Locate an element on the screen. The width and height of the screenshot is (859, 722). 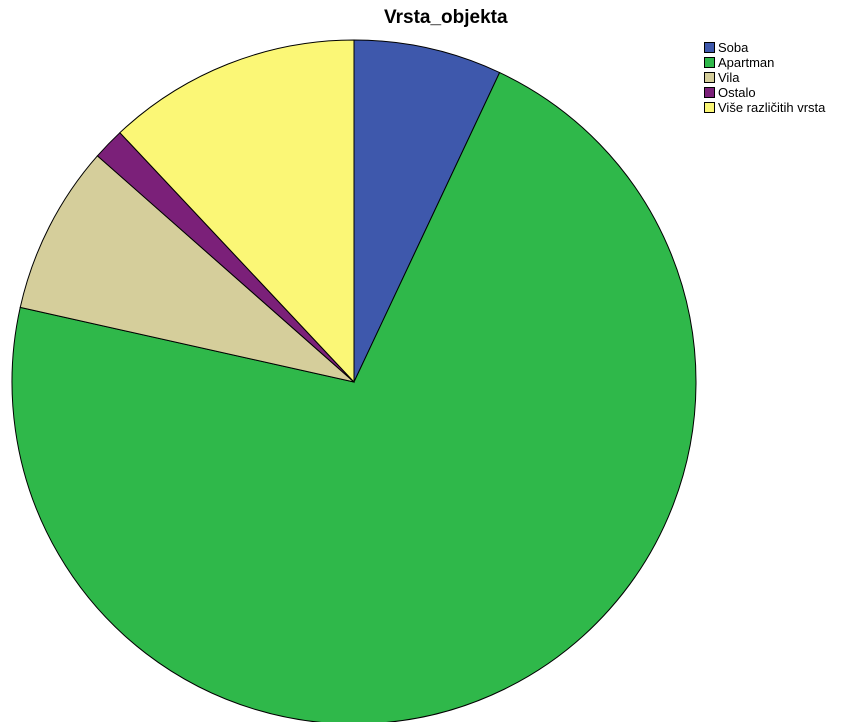
legend-label: Apartman is located at coordinates (746, 62).